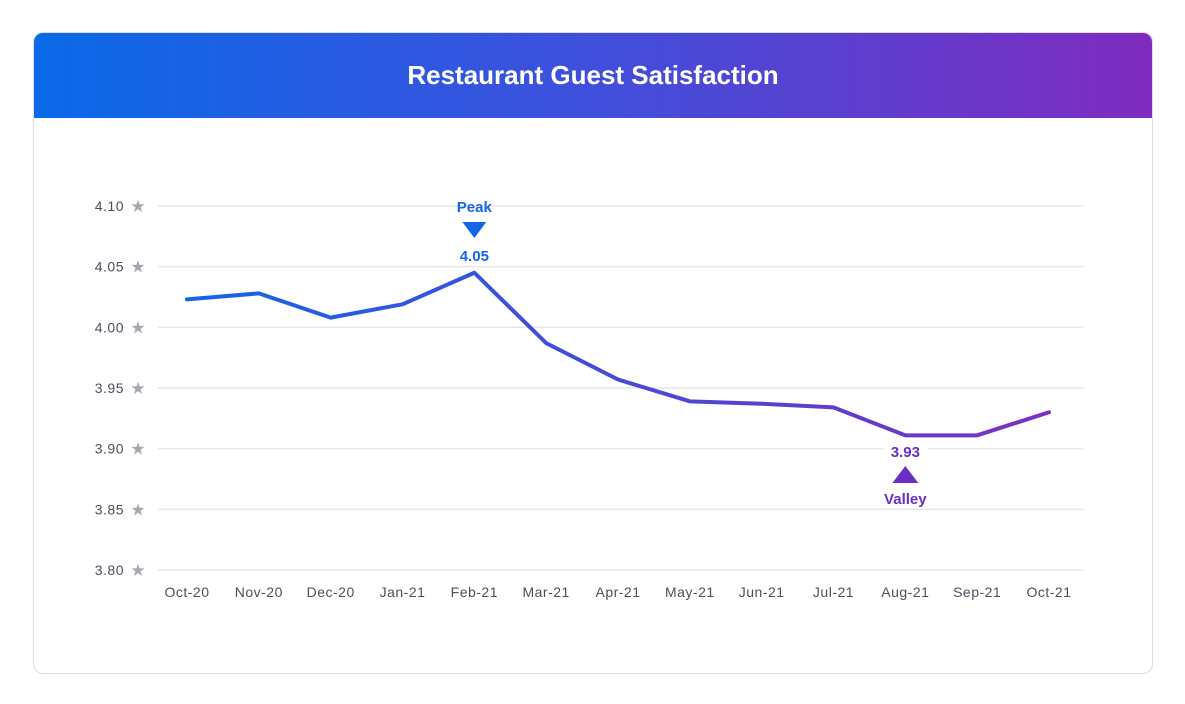 This screenshot has height=704, width=1185. Describe the element at coordinates (259, 592) in the screenshot. I see `x-tick-label: Nov-20` at that location.